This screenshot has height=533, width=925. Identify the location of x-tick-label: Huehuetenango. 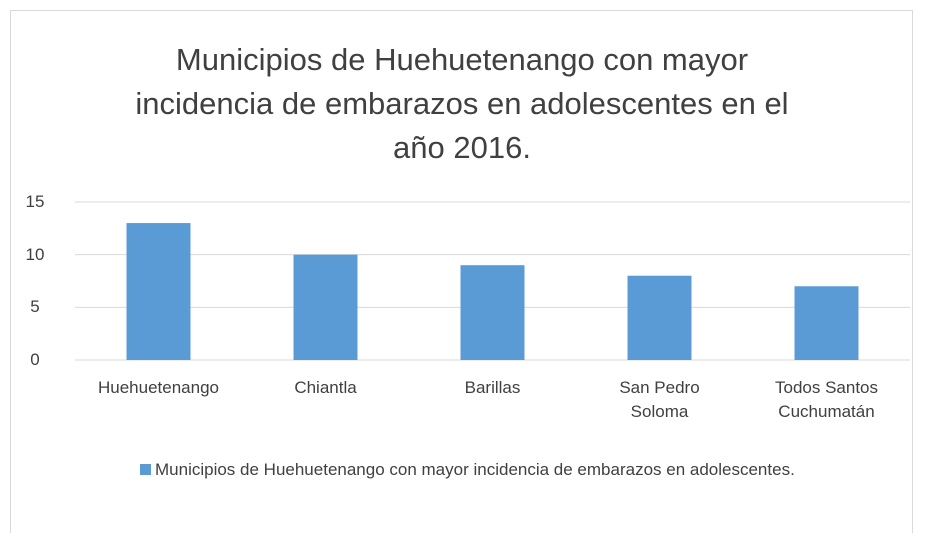
(158, 387).